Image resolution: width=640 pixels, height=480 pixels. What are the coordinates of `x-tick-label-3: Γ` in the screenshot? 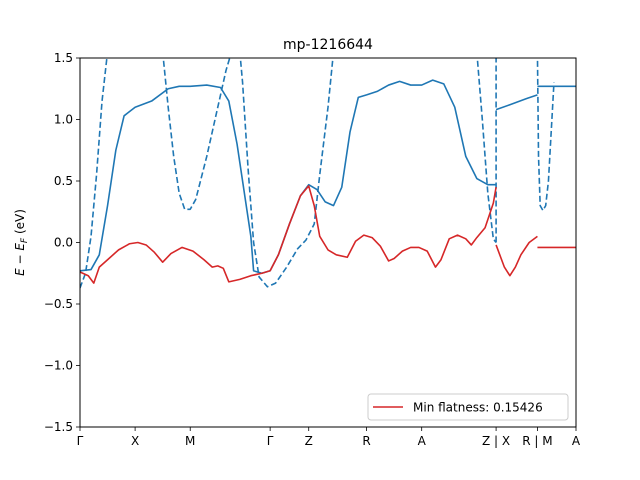 It's located at (270, 441).